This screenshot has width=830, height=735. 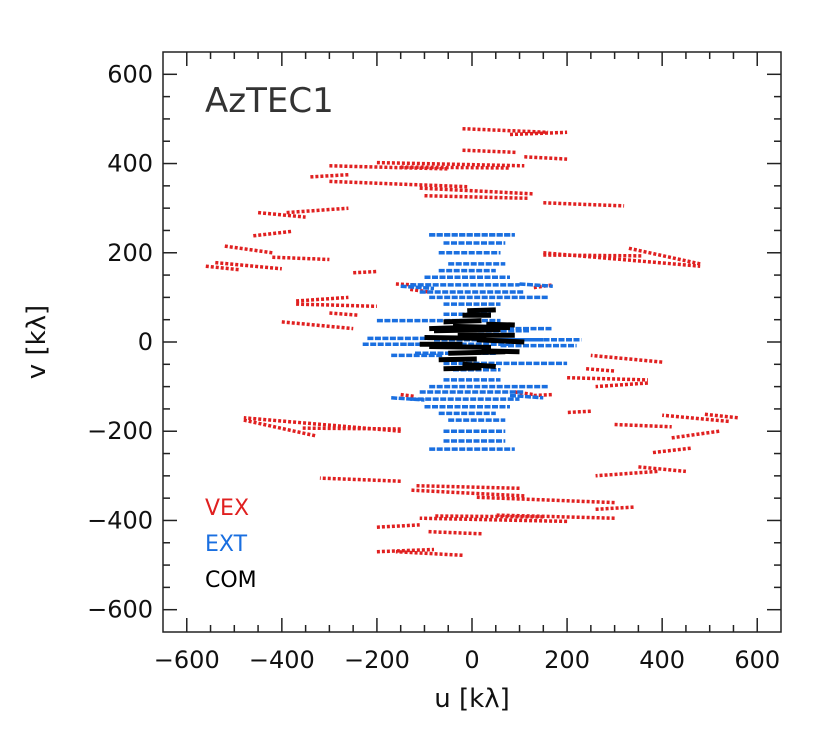 I want to click on x-tick-label: 400, so click(x=662, y=660).